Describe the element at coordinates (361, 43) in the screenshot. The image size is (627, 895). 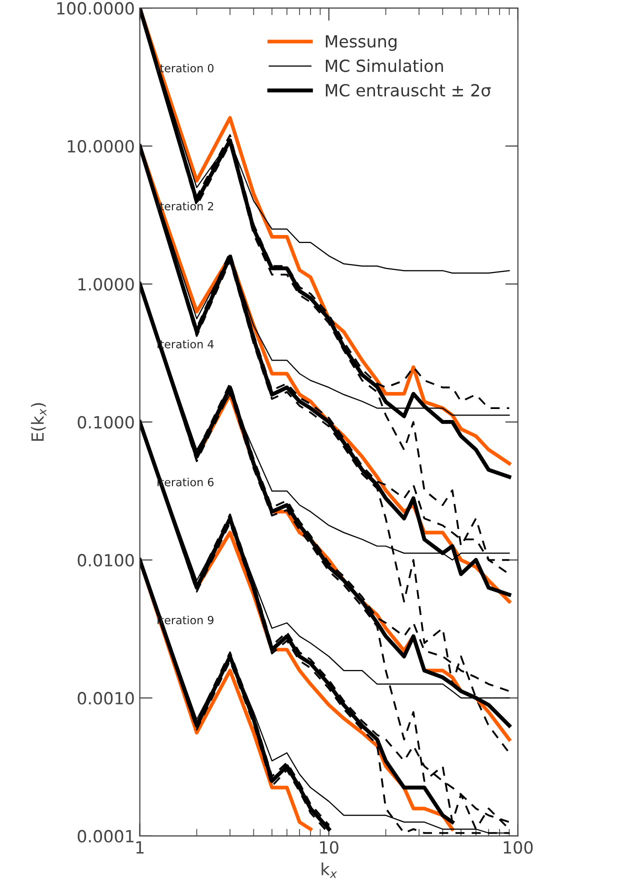
I see `legend-label: Messung` at that location.